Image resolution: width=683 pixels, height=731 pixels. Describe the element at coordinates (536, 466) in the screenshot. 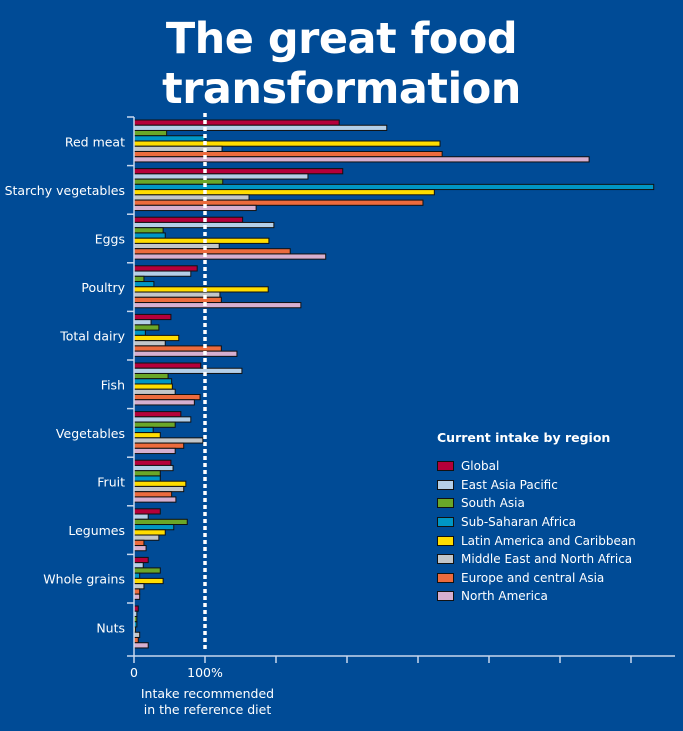

I see `legend-item: Global` at that location.